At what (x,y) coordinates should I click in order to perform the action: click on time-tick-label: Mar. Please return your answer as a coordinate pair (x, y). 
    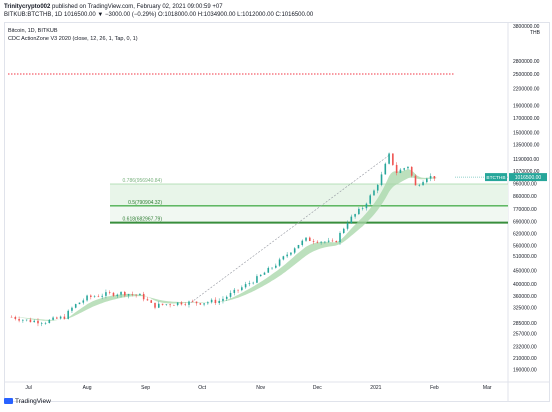
    Looking at the image, I should click on (487, 388).